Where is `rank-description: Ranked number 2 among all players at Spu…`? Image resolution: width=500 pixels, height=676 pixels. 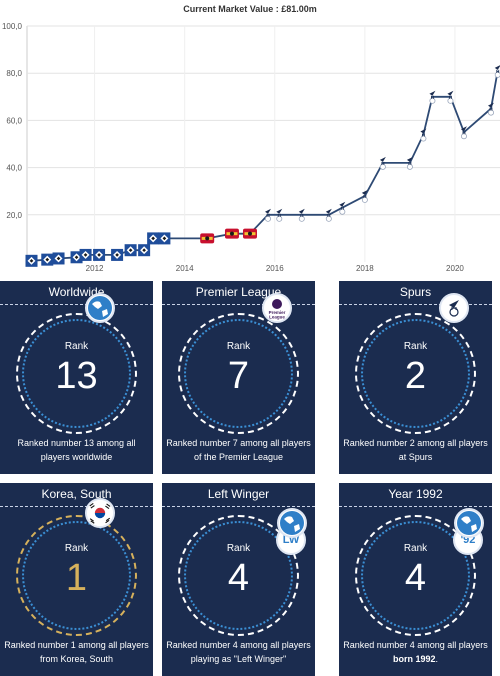 rank-description: Ranked number 2 among all players at Spu… is located at coordinates (415, 450).